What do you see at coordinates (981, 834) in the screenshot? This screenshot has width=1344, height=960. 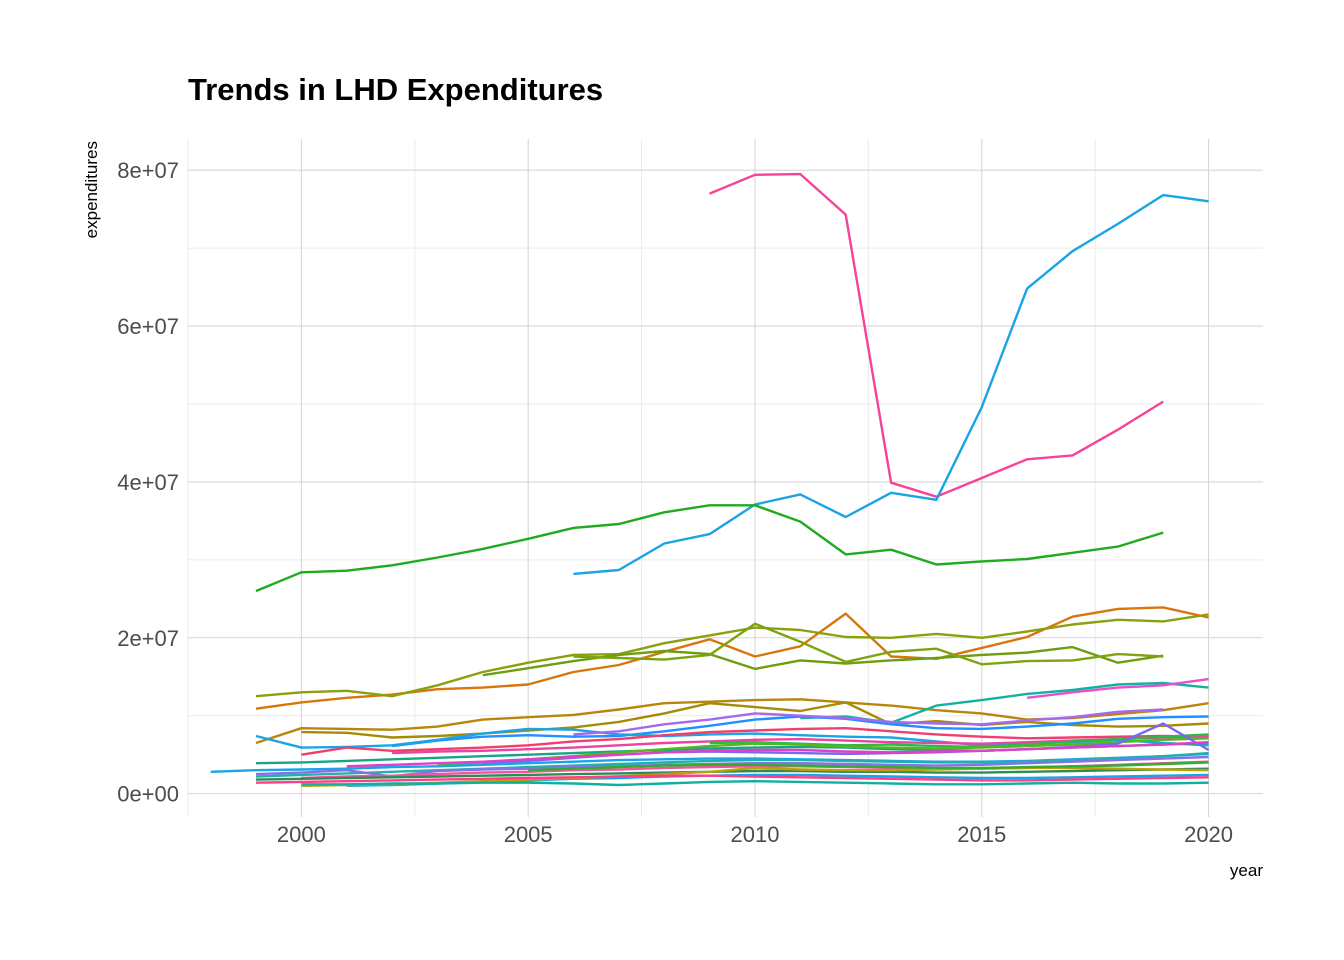 I see `x-tick-label: 2015` at bounding box center [981, 834].